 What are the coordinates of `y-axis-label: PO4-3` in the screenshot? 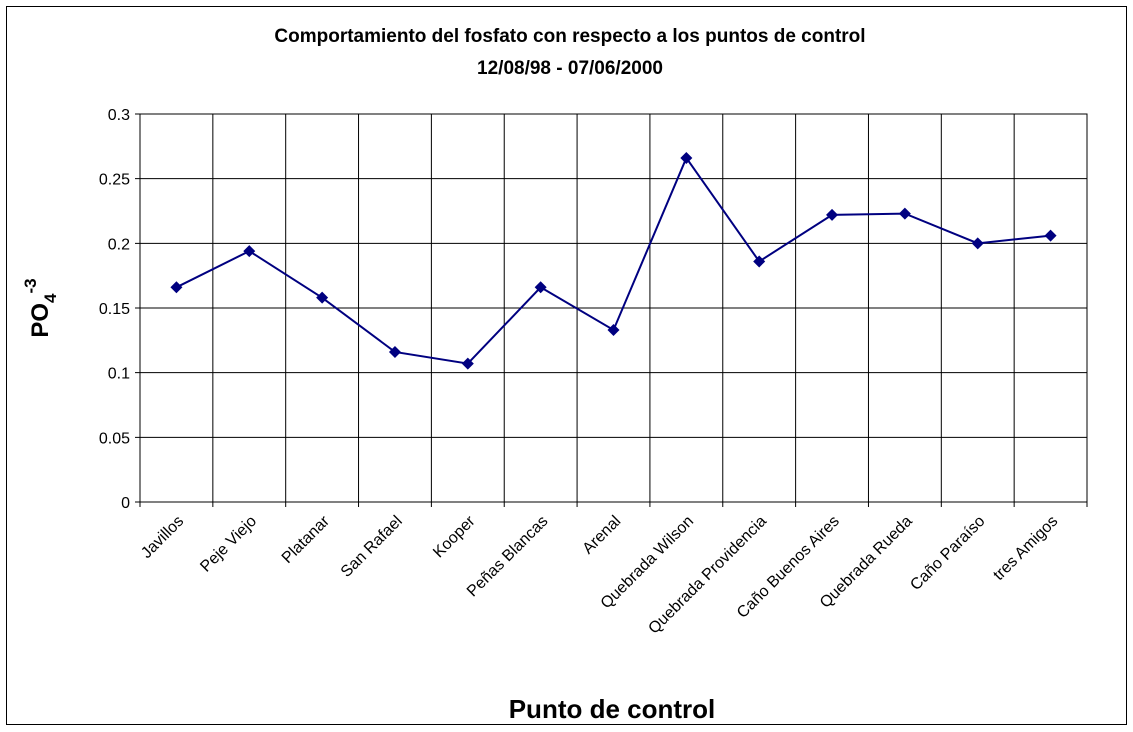 It's located at (40, 307).